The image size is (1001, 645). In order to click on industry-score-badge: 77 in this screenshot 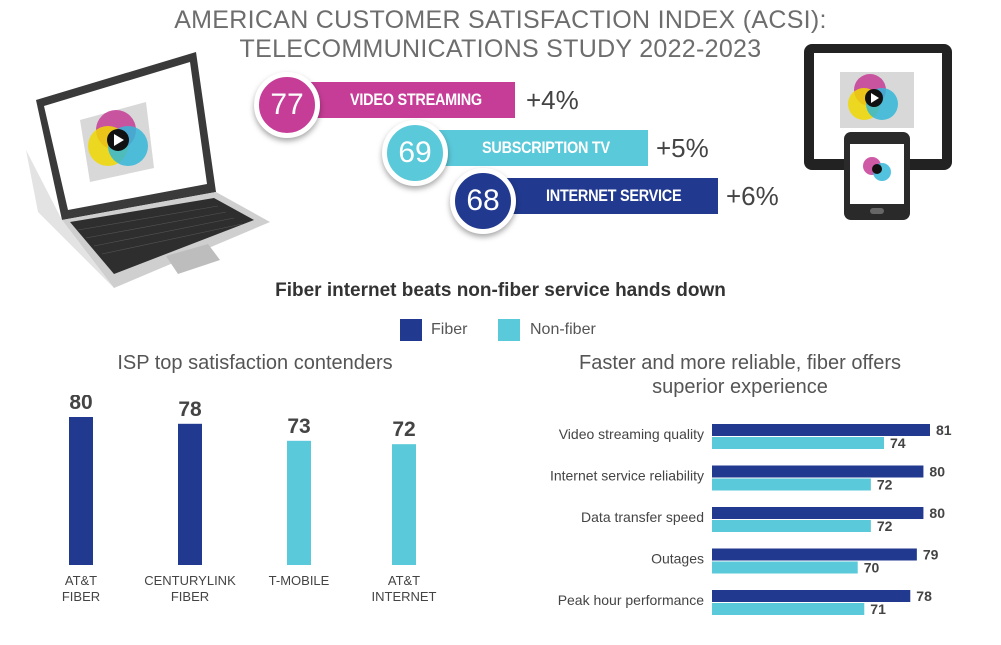, I will do `click(287, 105)`.